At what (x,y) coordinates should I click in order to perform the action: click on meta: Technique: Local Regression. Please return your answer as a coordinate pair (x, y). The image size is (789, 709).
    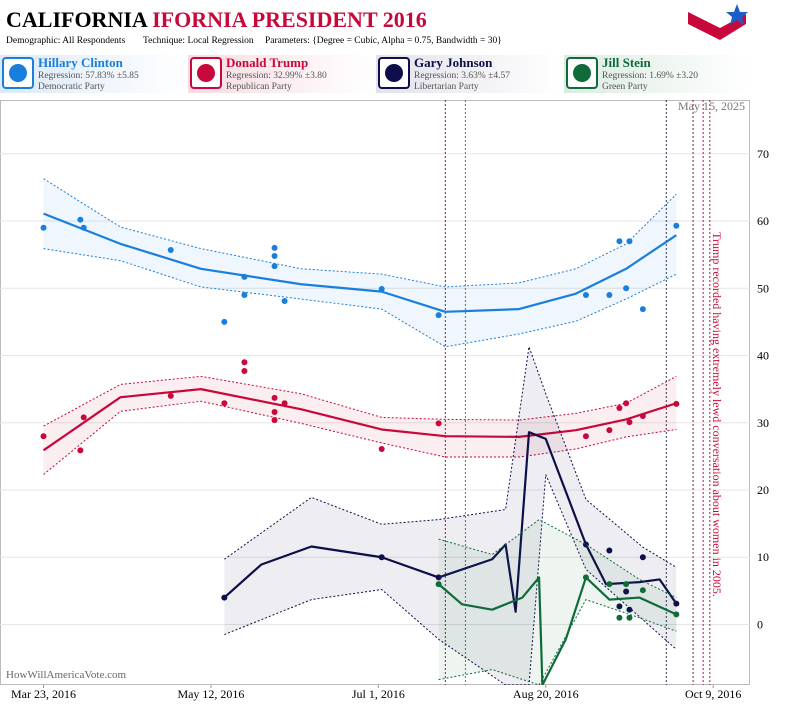
    Looking at the image, I should click on (198, 41).